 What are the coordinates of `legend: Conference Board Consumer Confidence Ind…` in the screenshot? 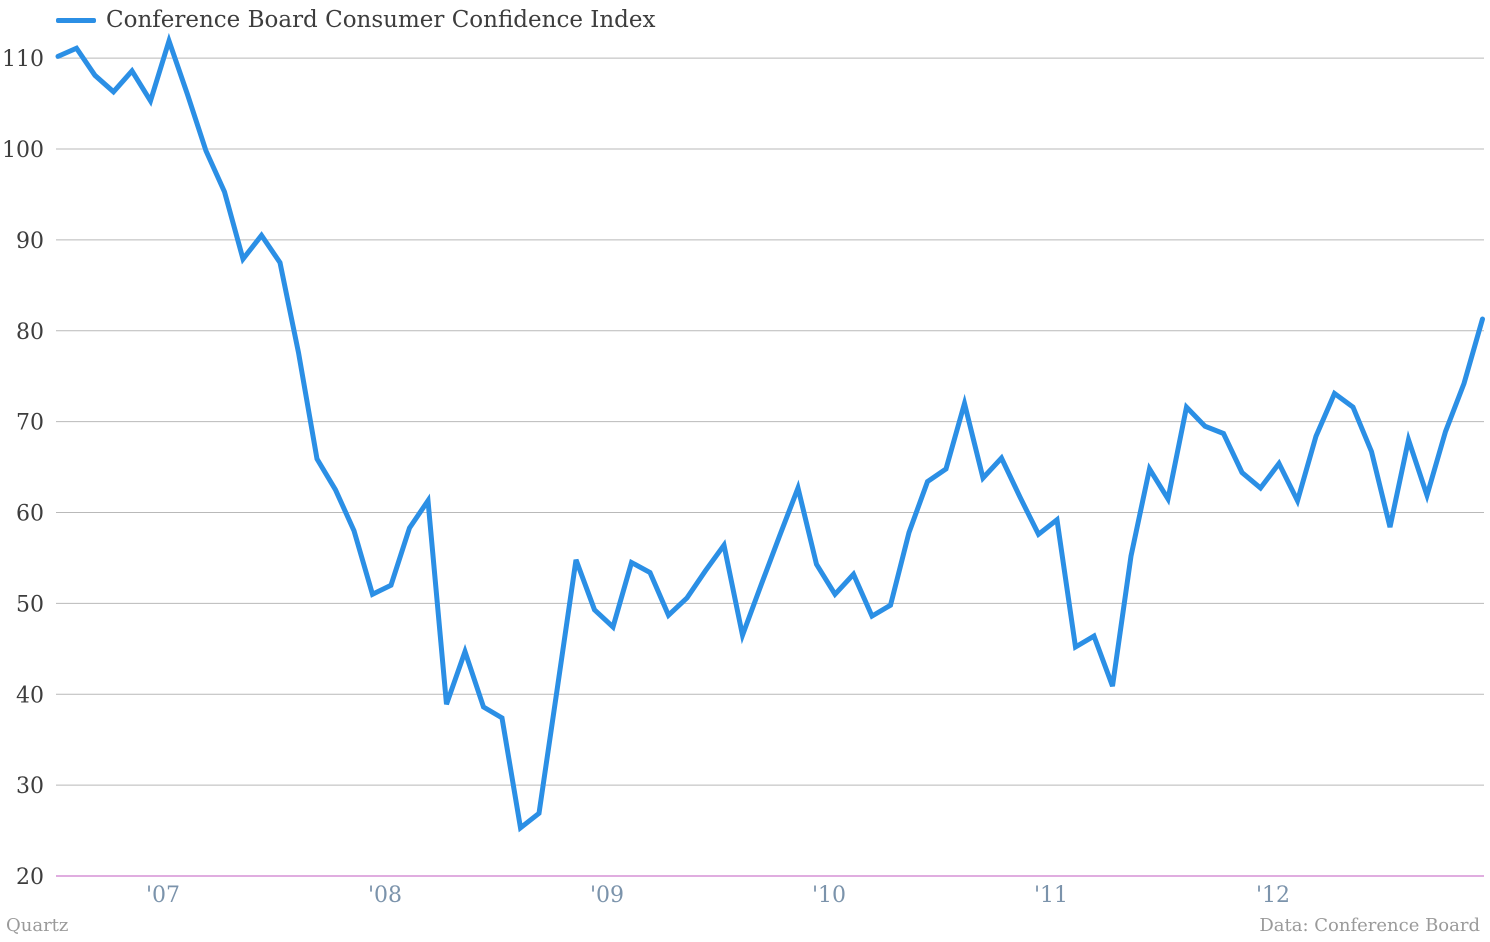 It's located at (355, 20).